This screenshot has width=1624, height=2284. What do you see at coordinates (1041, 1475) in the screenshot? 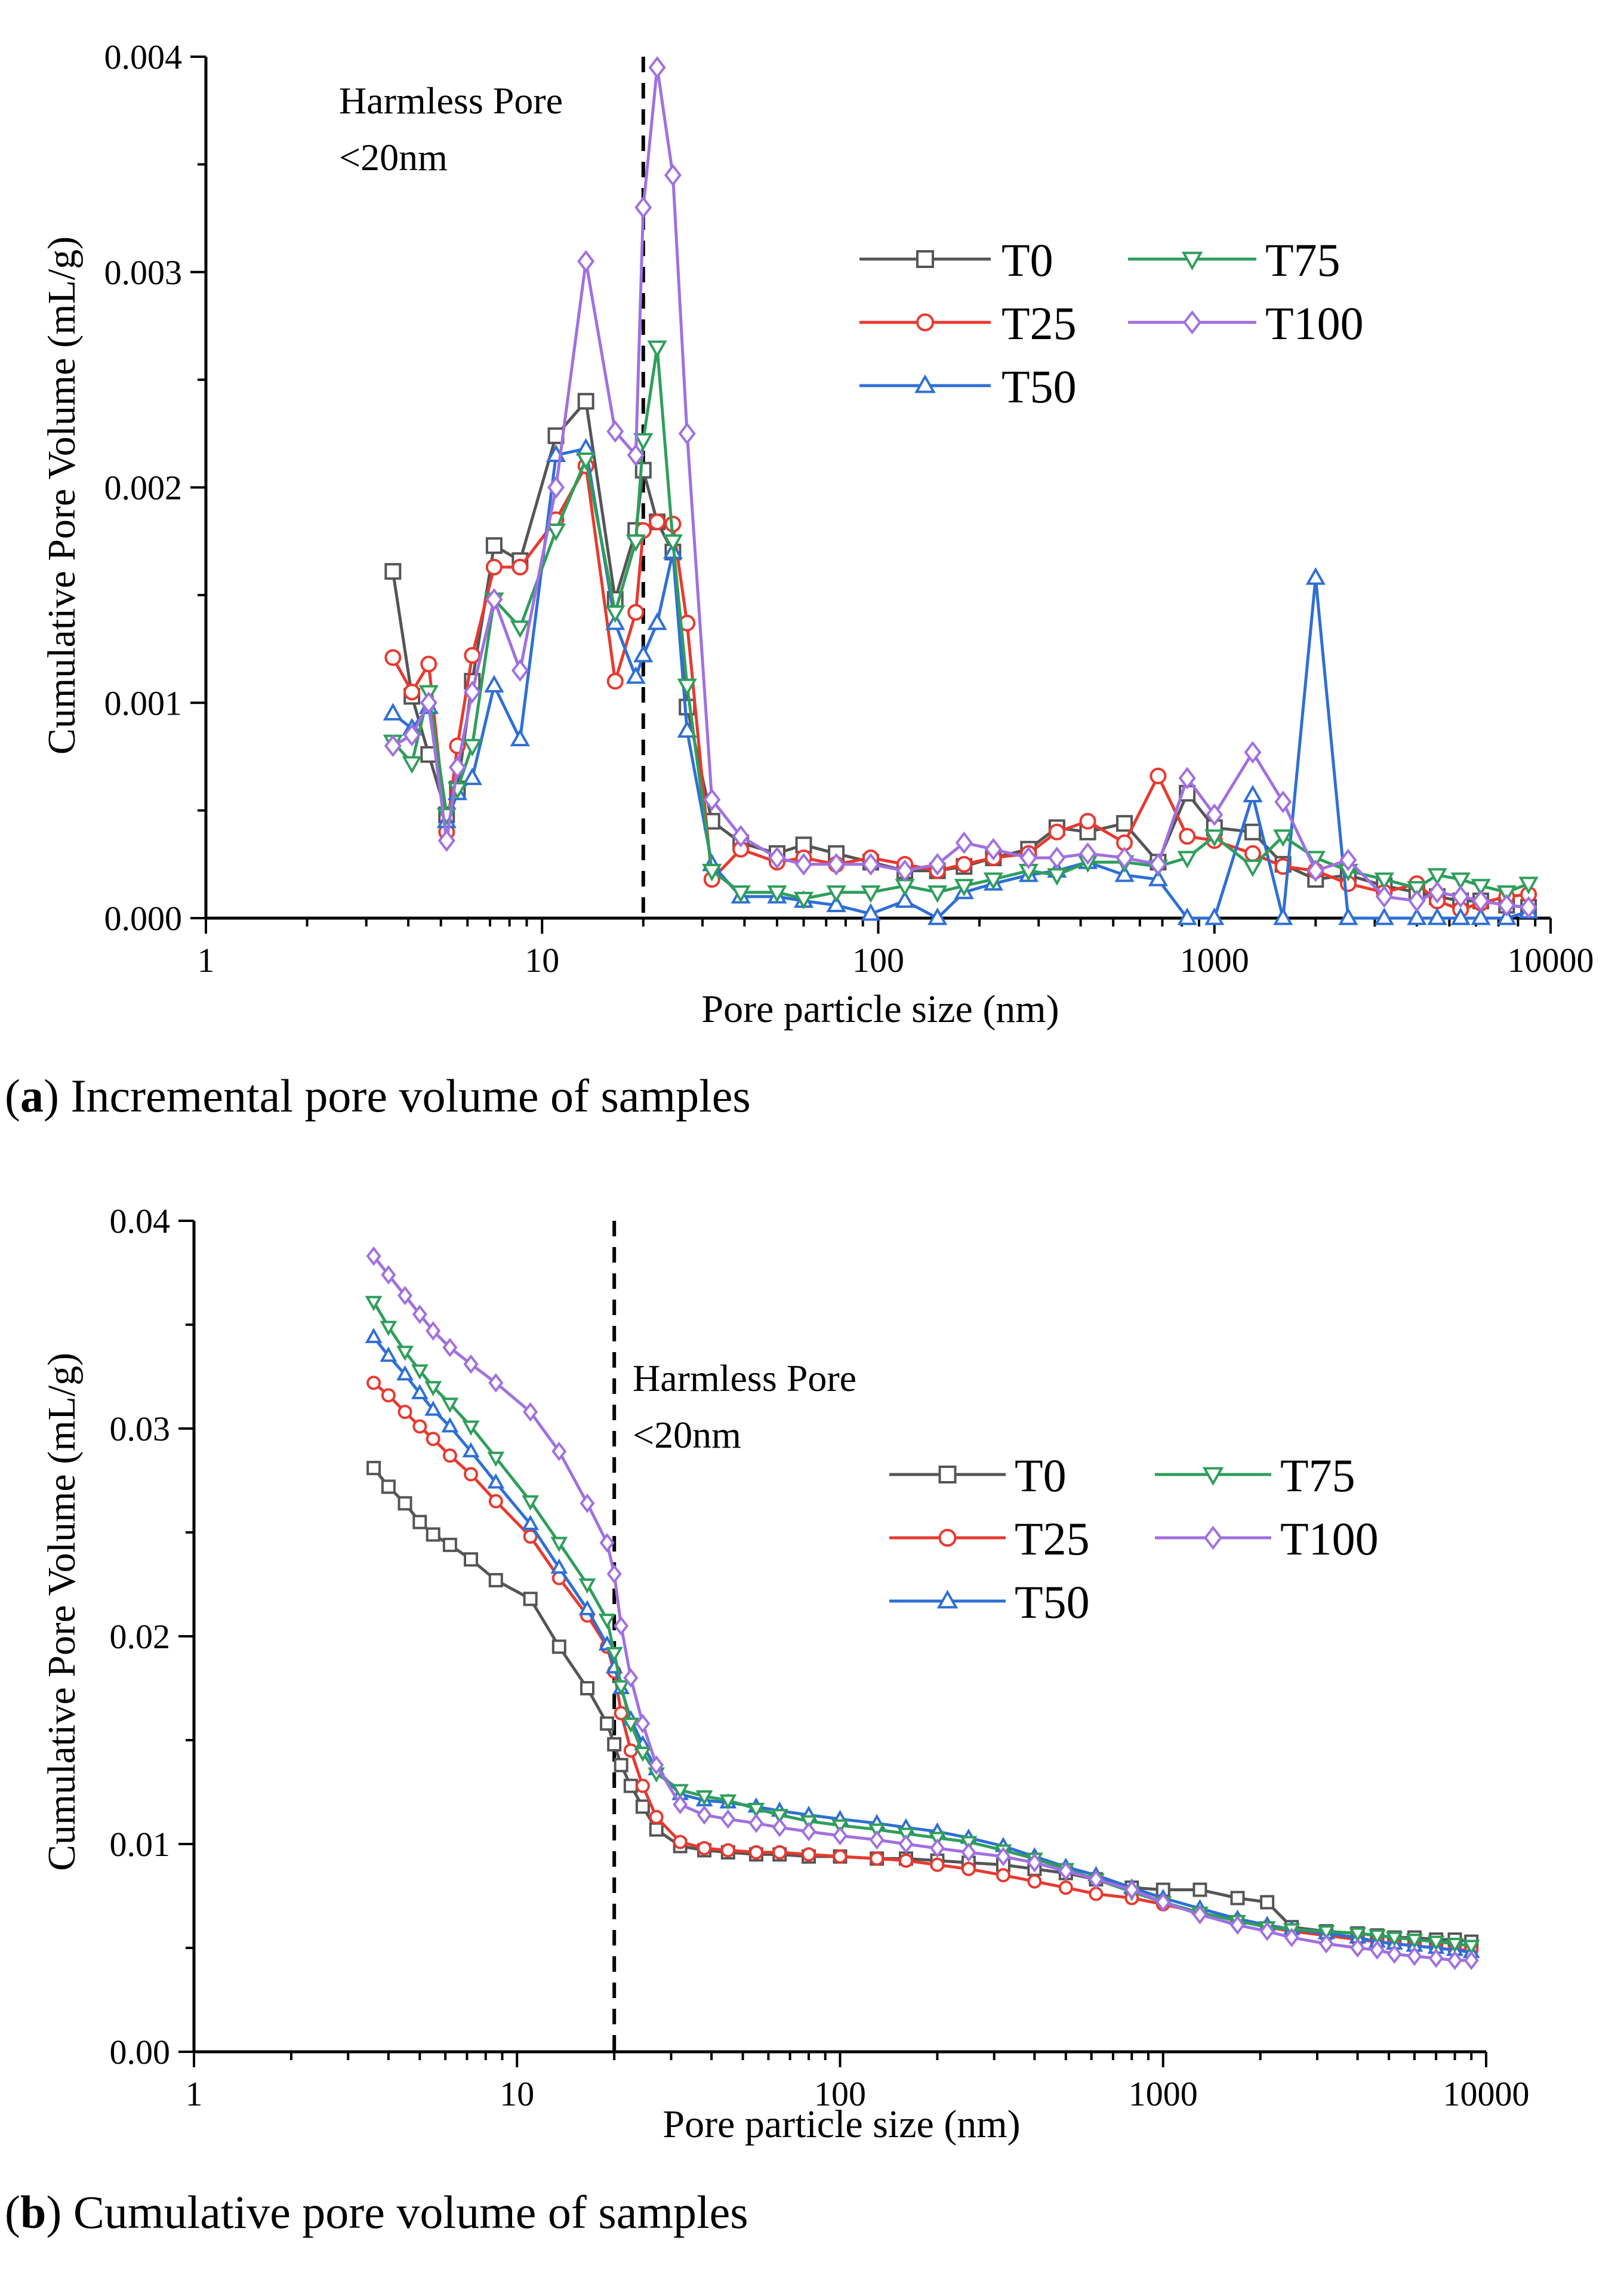
I see `legend-label-t0-b: T0` at bounding box center [1041, 1475].